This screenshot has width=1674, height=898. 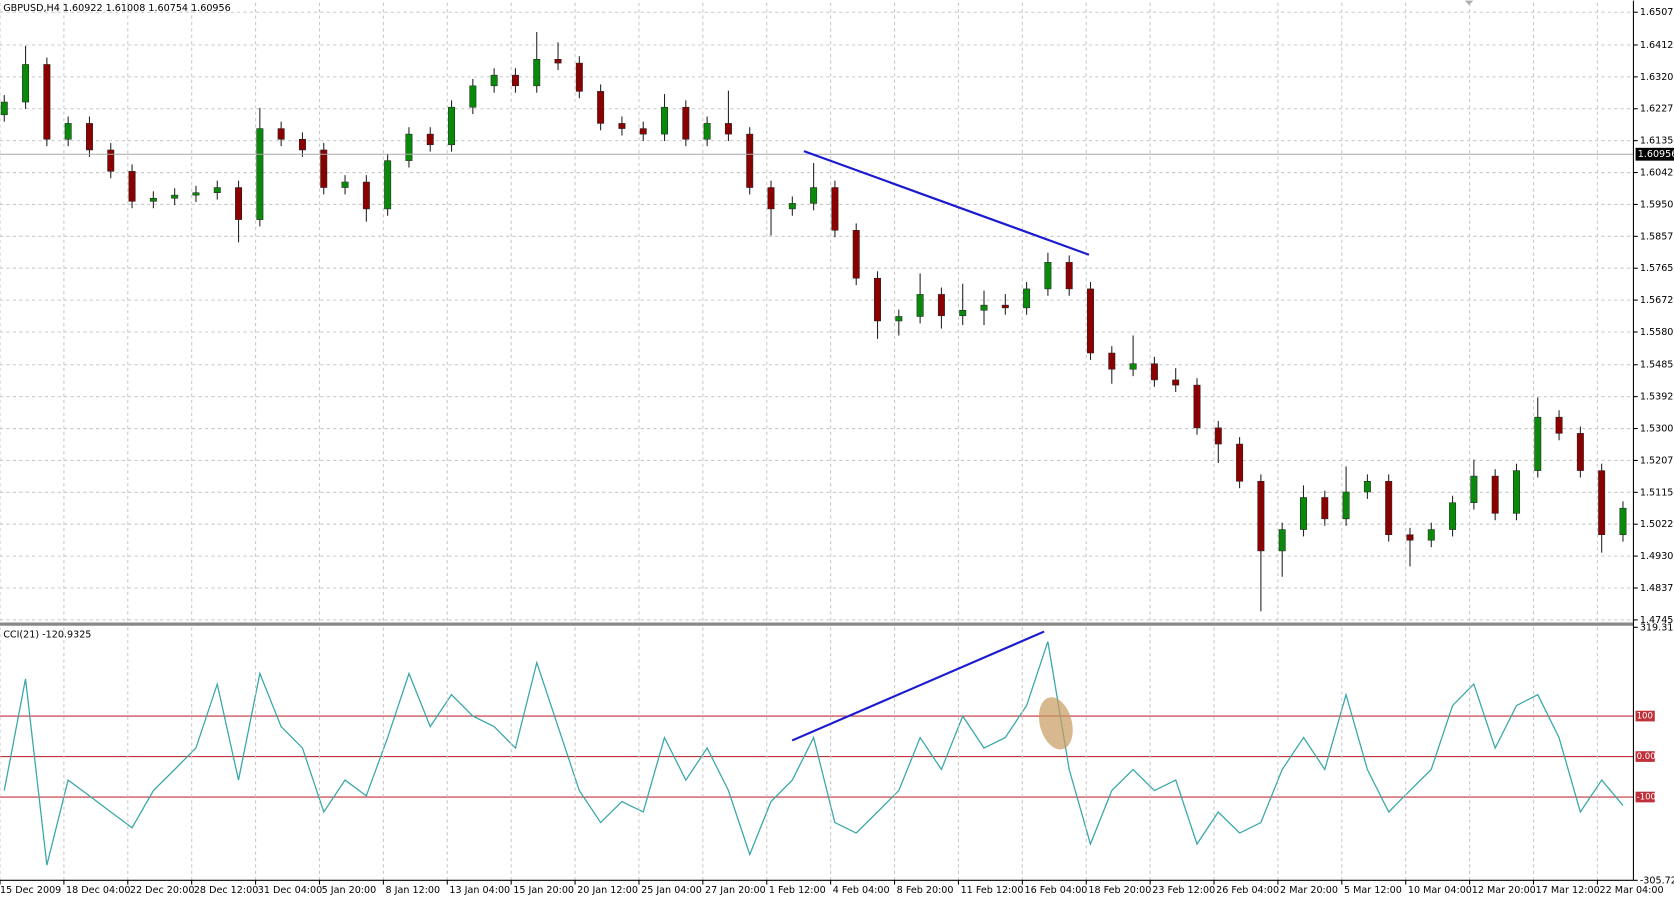 What do you see at coordinates (1654, 154) in the screenshot?
I see `last-price-box` at bounding box center [1654, 154].